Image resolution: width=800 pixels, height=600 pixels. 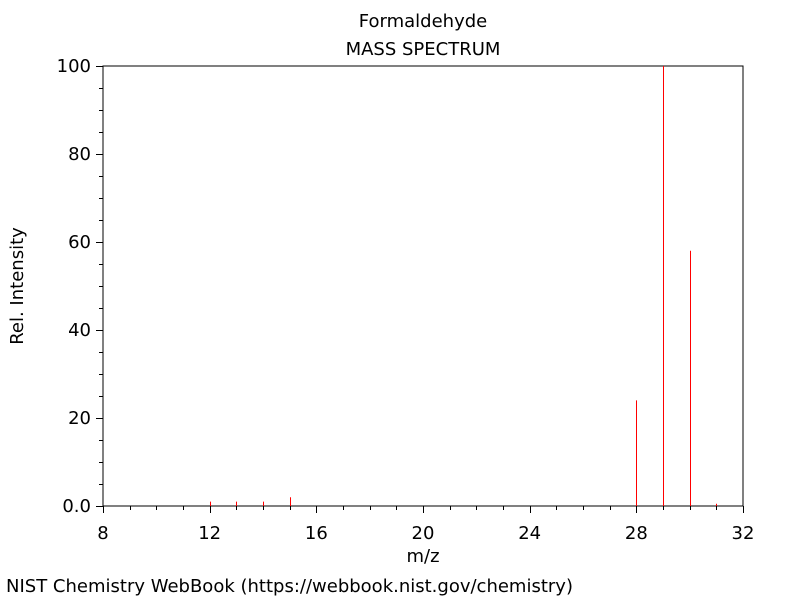 I want to click on y-tick-label: 20, so click(x=79, y=418).